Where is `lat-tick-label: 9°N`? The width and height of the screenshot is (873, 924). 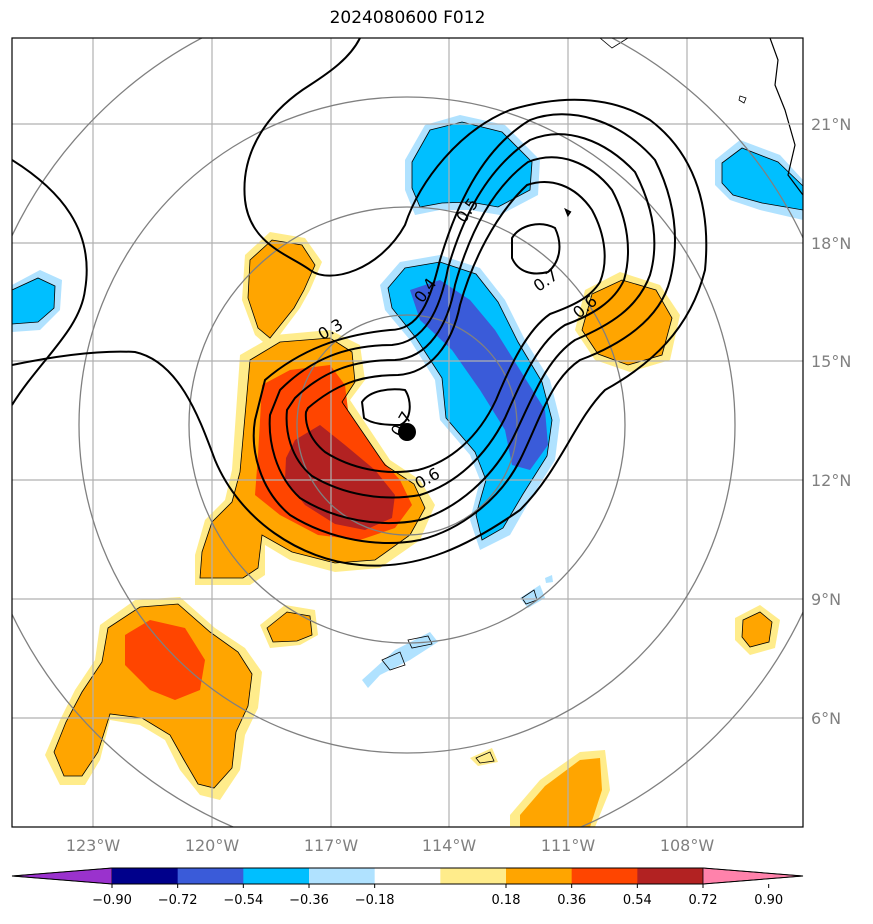
lat-tick-label: 9°N is located at coordinates (826, 599).